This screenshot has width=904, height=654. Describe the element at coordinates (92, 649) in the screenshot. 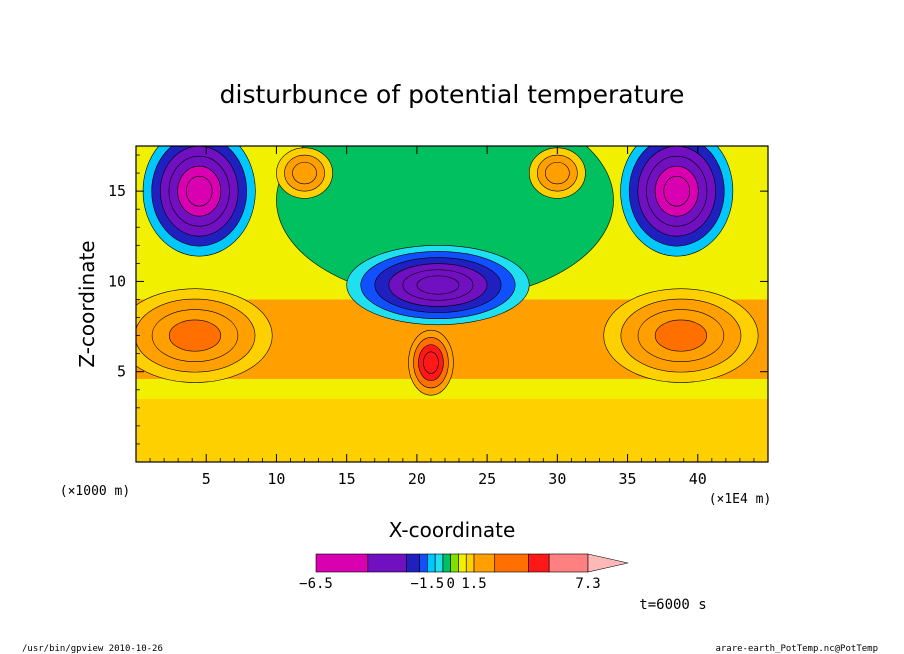

I see `footer-left: /usr/bin/gpview 2010-10-26` at that location.